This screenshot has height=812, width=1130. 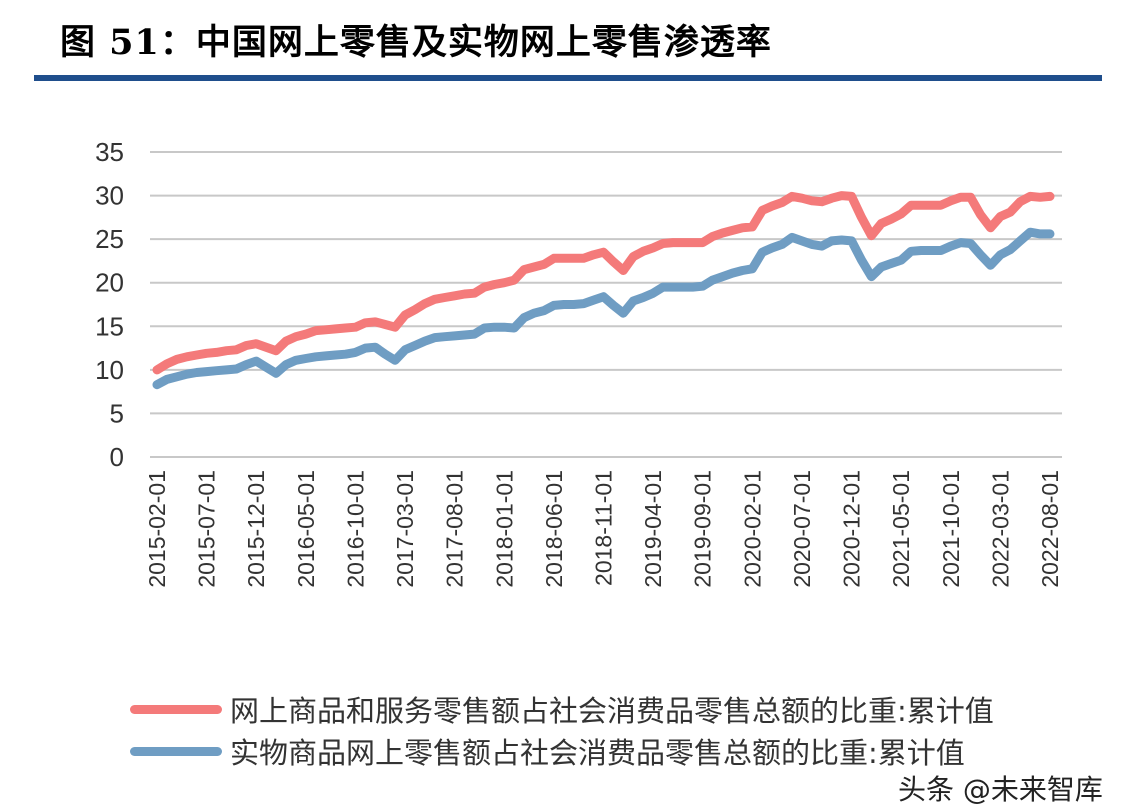 I want to click on y-tick-label: 5, so click(x=117, y=413).